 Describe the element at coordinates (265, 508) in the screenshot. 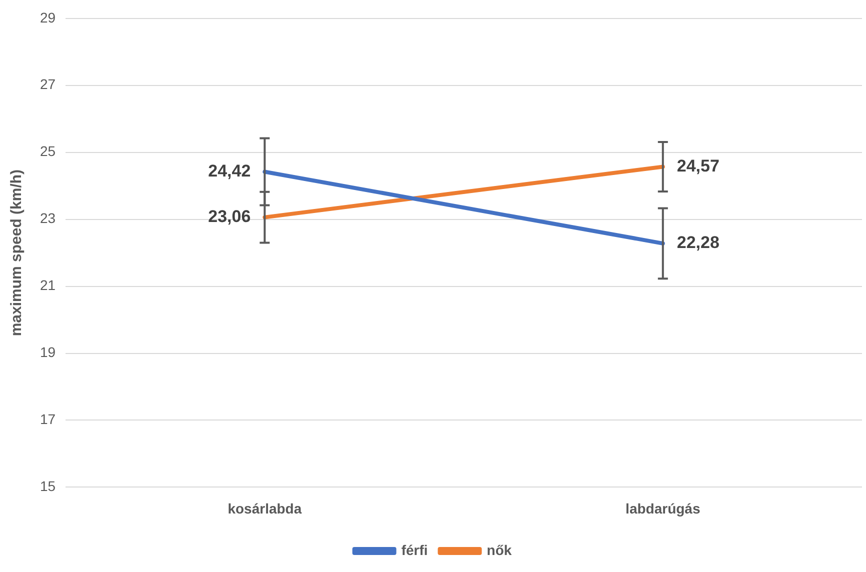

I see `x-tick-label: kosárlabda` at that location.